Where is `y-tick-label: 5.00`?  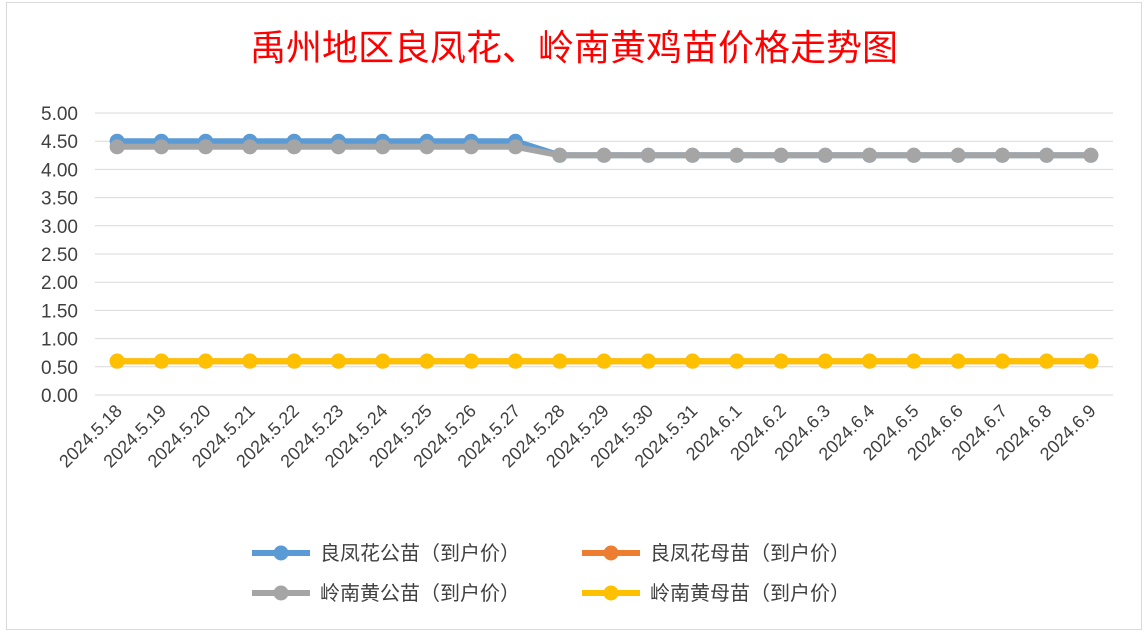
y-tick-label: 5.00 is located at coordinates (59, 114).